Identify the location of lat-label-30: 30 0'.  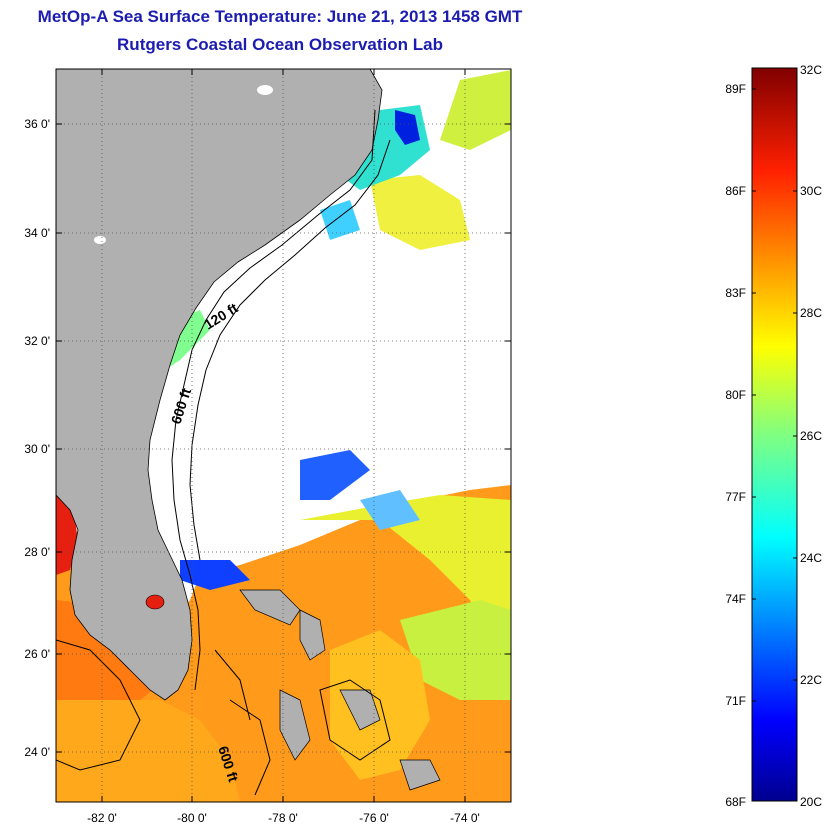
(37, 449).